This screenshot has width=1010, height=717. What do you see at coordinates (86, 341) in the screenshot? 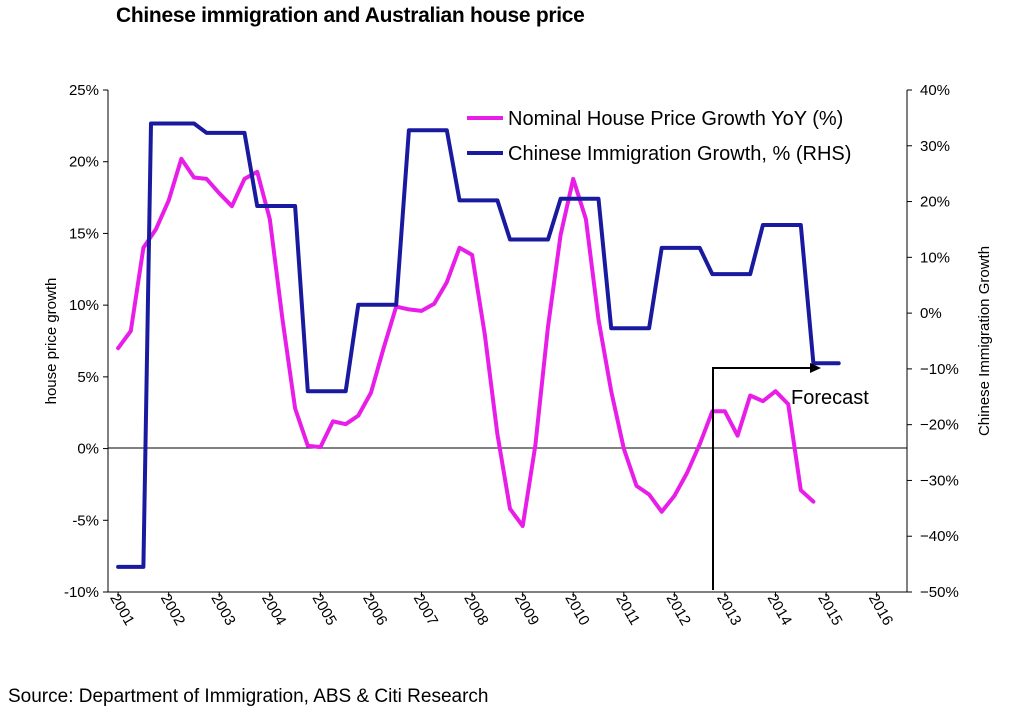
I see `left-axis-ticks: 25% 20% 15% 10% 5% 0% -5% -10%` at bounding box center [86, 341].